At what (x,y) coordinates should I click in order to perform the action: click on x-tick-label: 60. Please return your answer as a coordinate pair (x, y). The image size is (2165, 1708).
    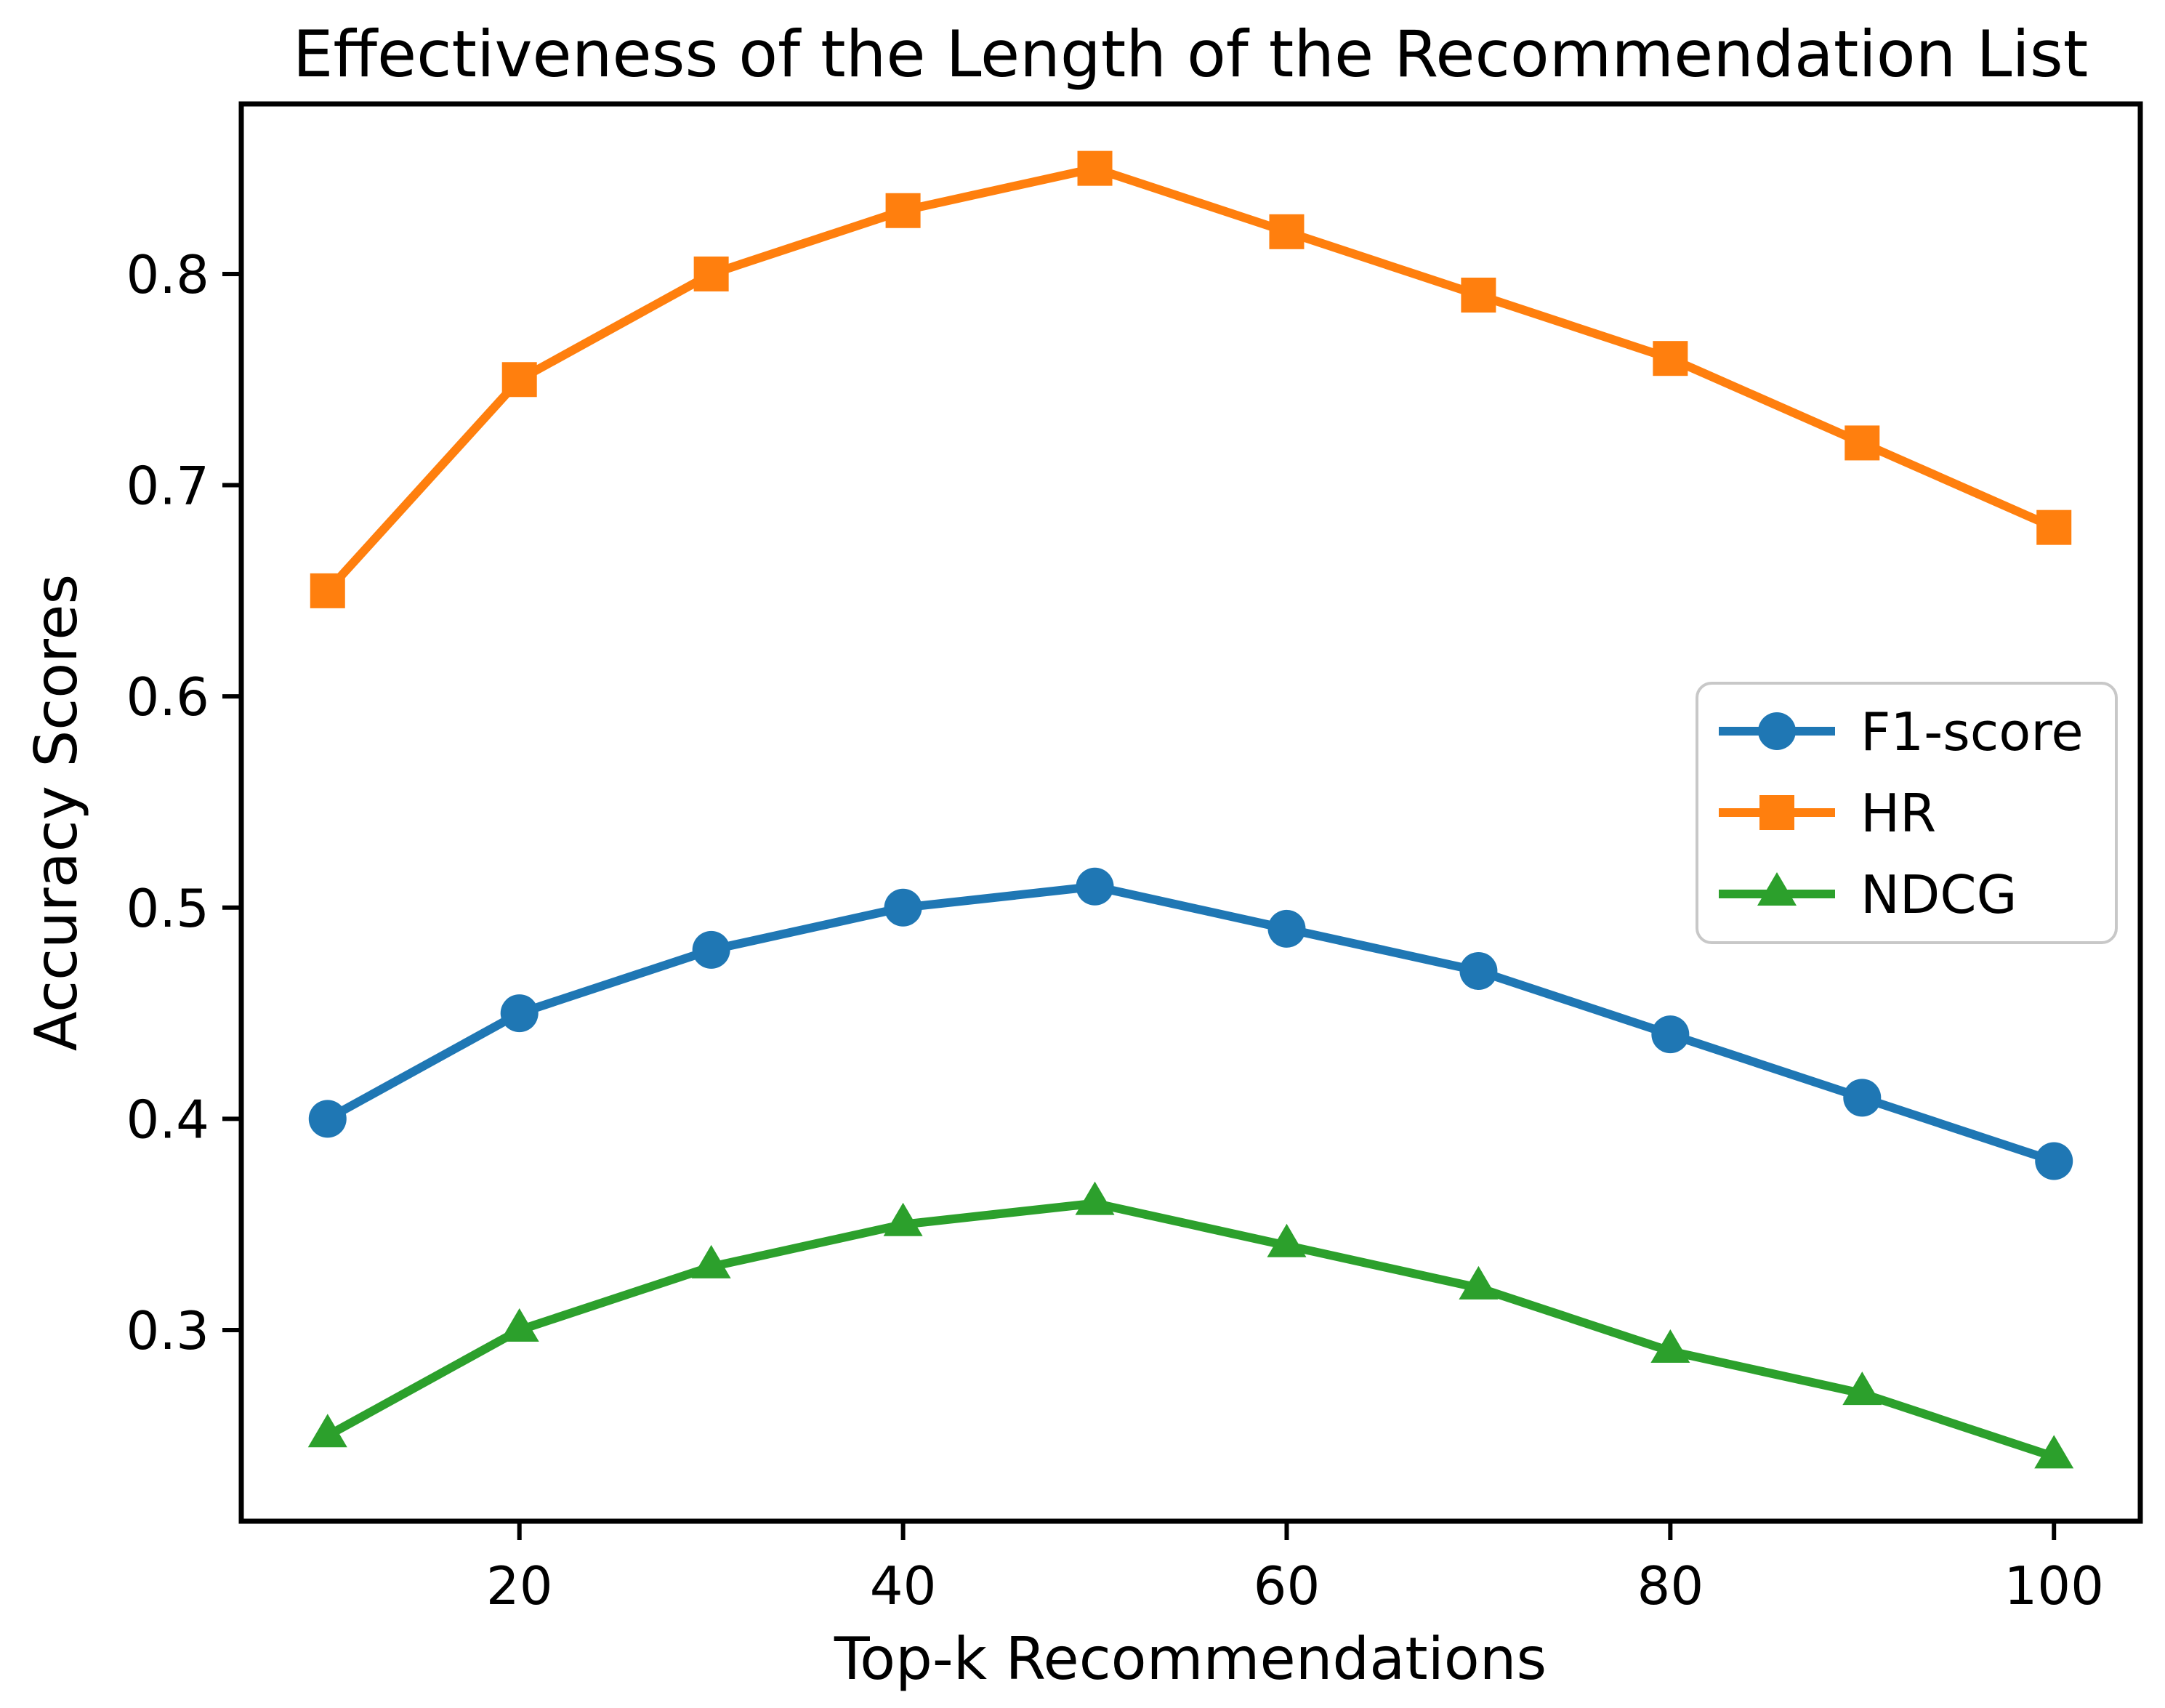
    Looking at the image, I should click on (1287, 1586).